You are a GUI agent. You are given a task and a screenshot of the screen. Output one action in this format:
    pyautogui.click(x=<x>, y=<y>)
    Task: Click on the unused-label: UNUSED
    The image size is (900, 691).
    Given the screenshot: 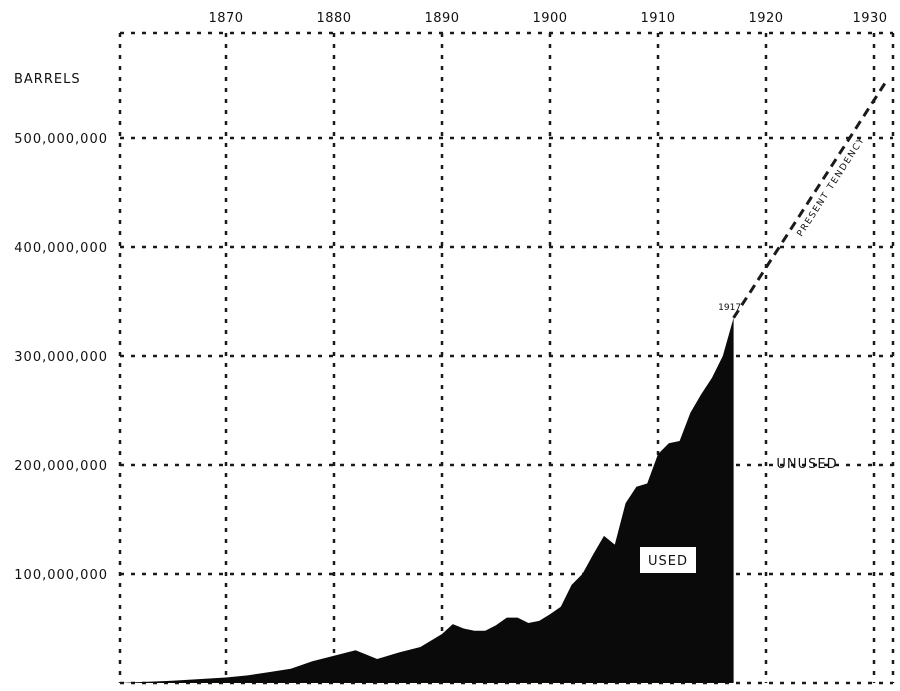 What is the action you would take?
    pyautogui.click(x=806, y=464)
    